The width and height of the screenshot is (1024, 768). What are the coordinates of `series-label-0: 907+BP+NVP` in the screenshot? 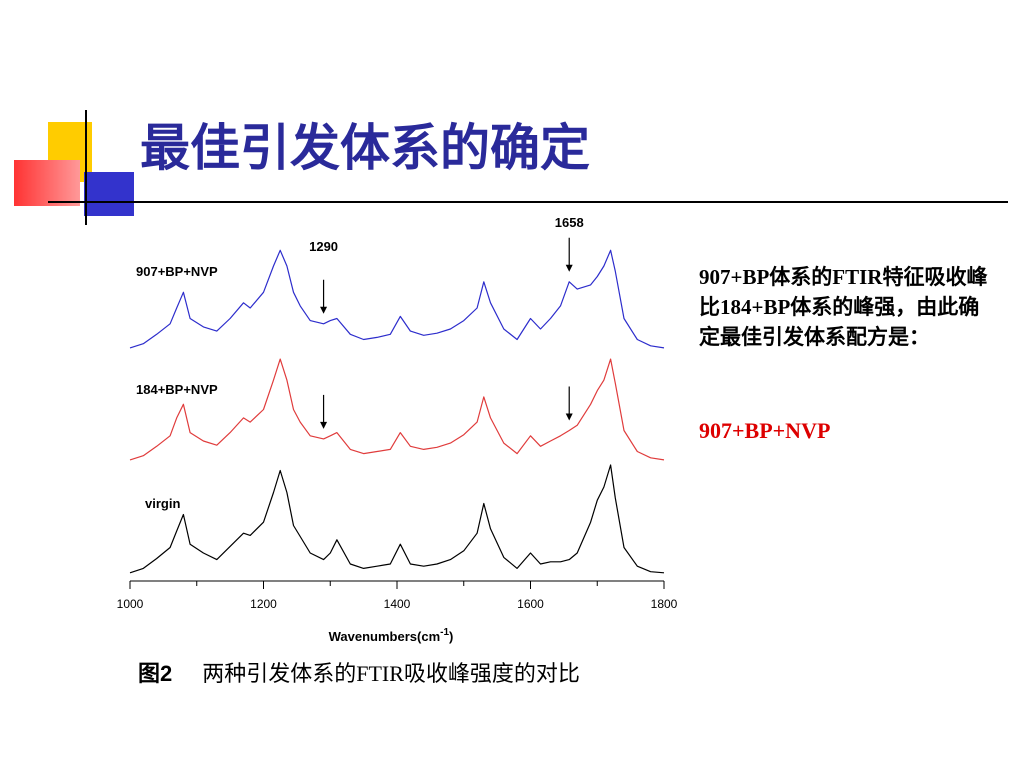 It's located at (177, 271).